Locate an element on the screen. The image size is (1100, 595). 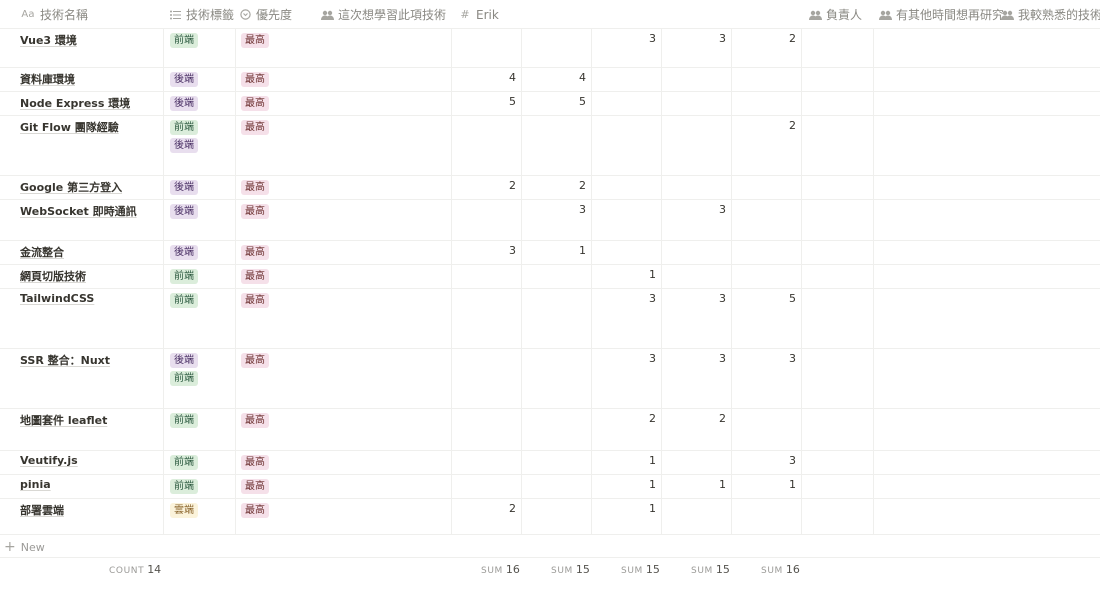
column-header-familiar: 我較熟悉的技術 is located at coordinates (1050, 14).